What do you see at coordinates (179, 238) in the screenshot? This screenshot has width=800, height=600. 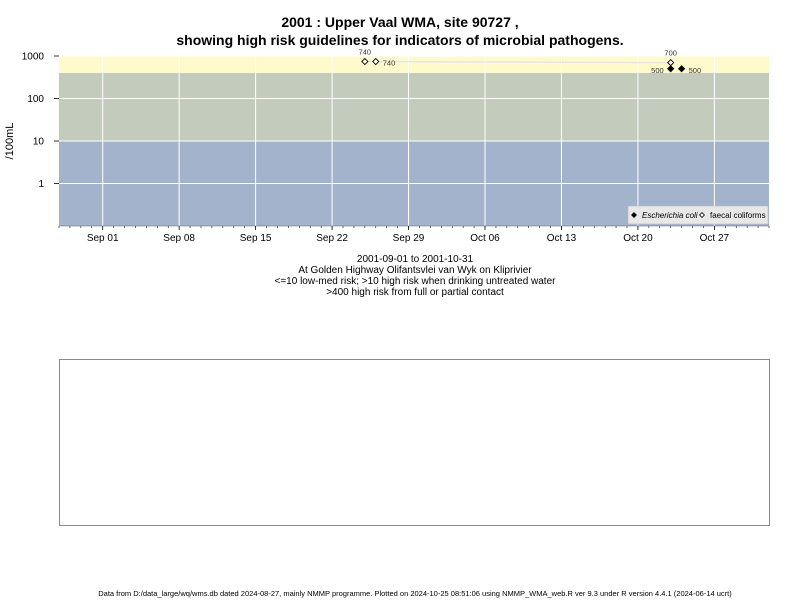 I see `x-tick-label-1: Sep 08` at bounding box center [179, 238].